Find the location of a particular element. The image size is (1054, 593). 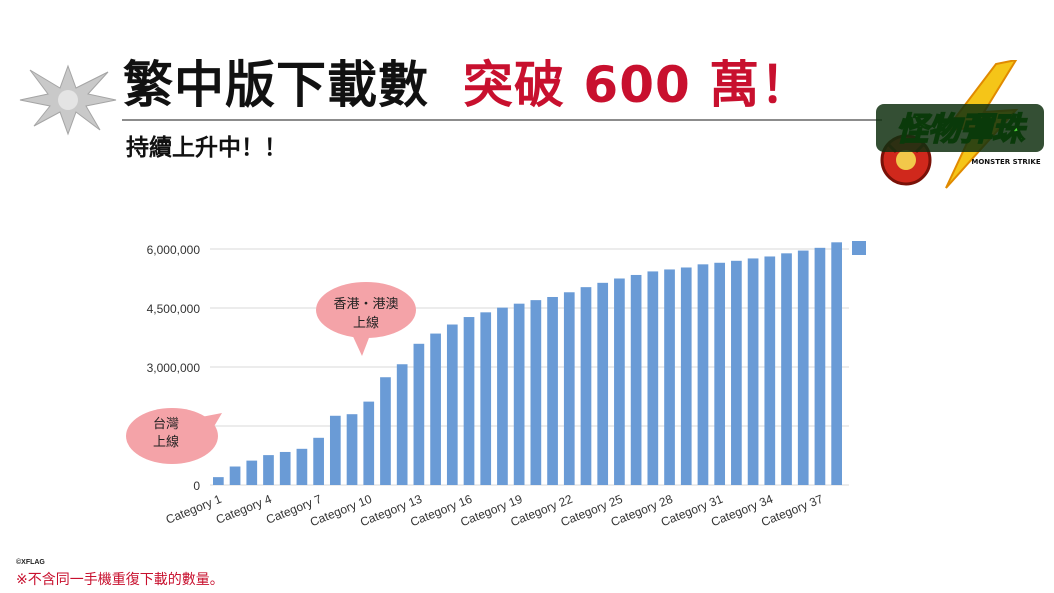

x-tick-label: Category 1 is located at coordinates (194, 509).